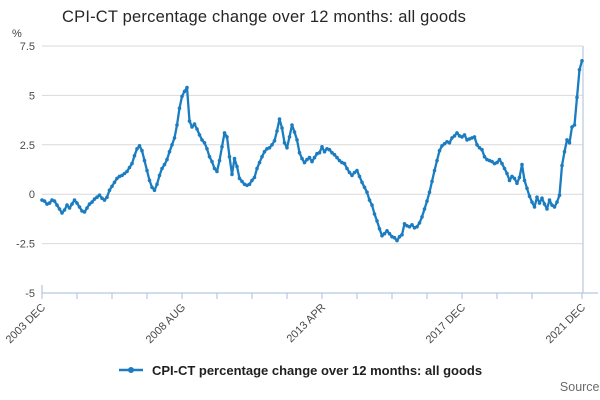  I want to click on legend-line-marker-icon, so click(130, 370).